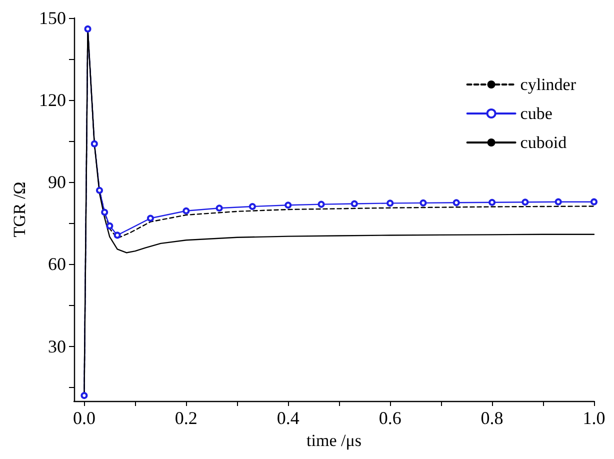  I want to click on x-tick-label: 0.0, so click(84, 418).